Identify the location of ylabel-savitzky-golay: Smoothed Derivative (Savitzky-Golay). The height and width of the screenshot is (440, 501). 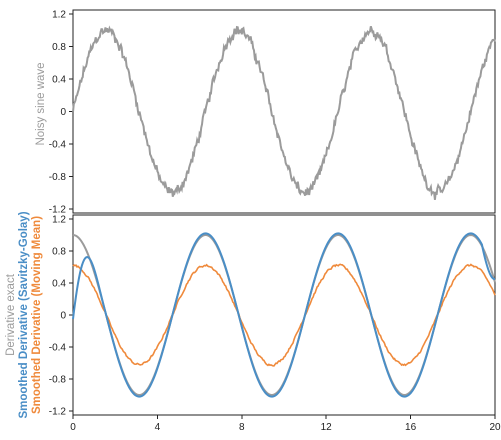
(24, 314).